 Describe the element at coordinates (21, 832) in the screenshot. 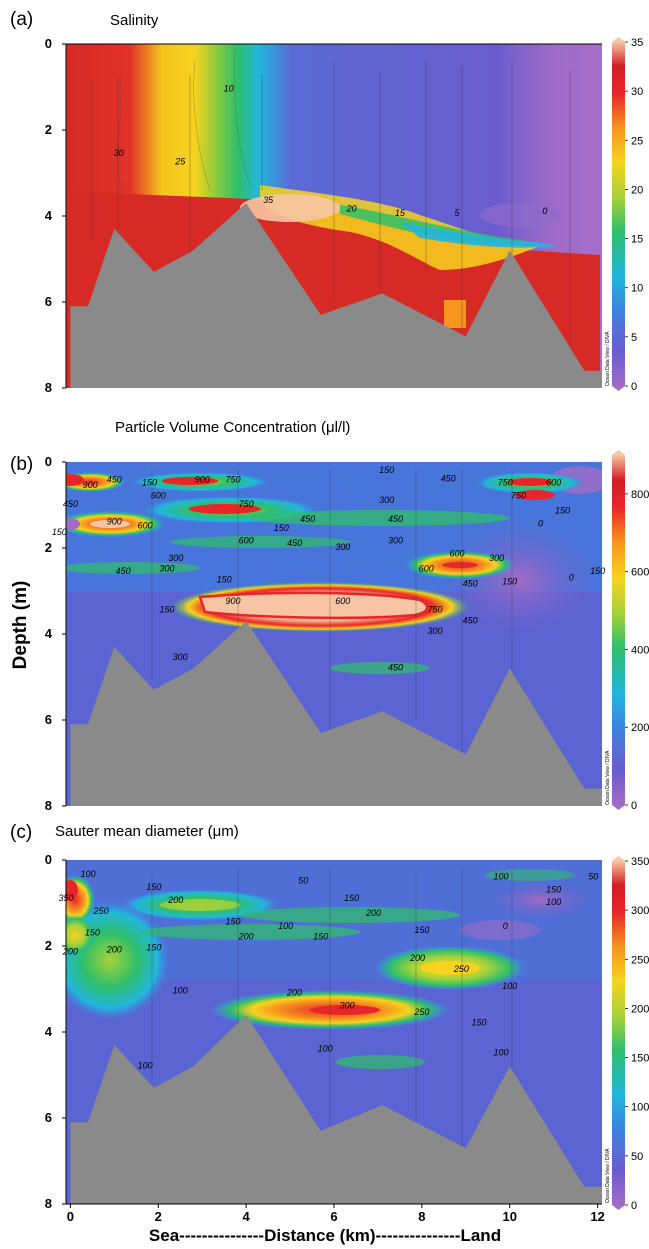

I see `panel-letter-c: (c)` at that location.